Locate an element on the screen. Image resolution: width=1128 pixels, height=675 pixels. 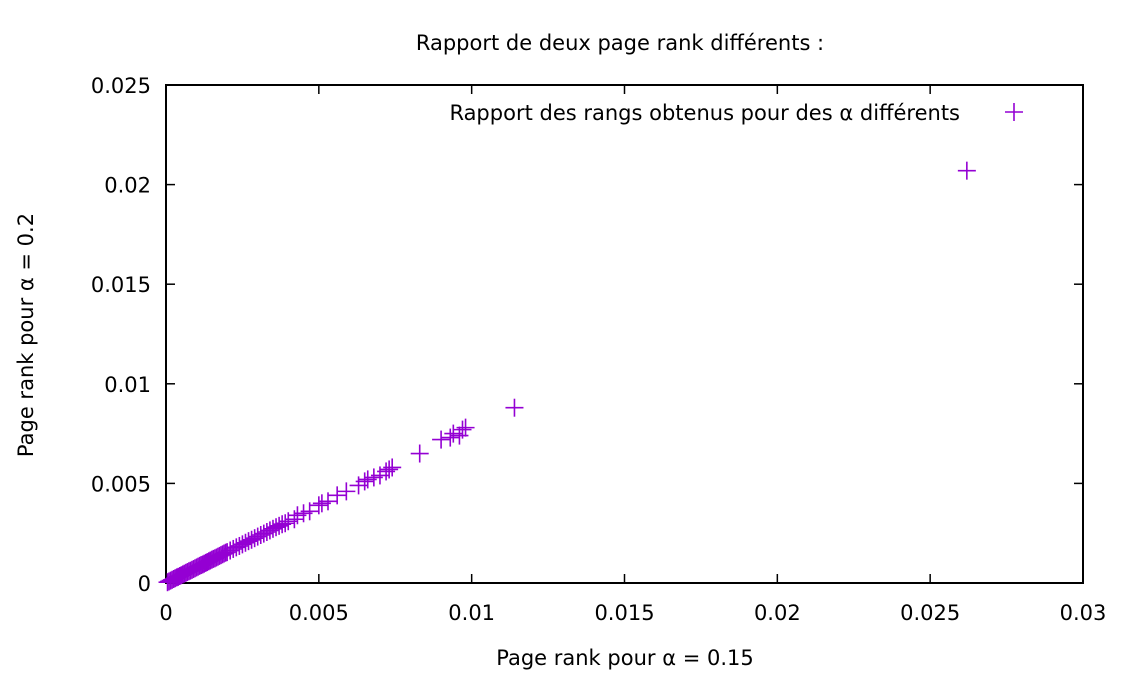
x-tick-label: 0.02 is located at coordinates (777, 613).